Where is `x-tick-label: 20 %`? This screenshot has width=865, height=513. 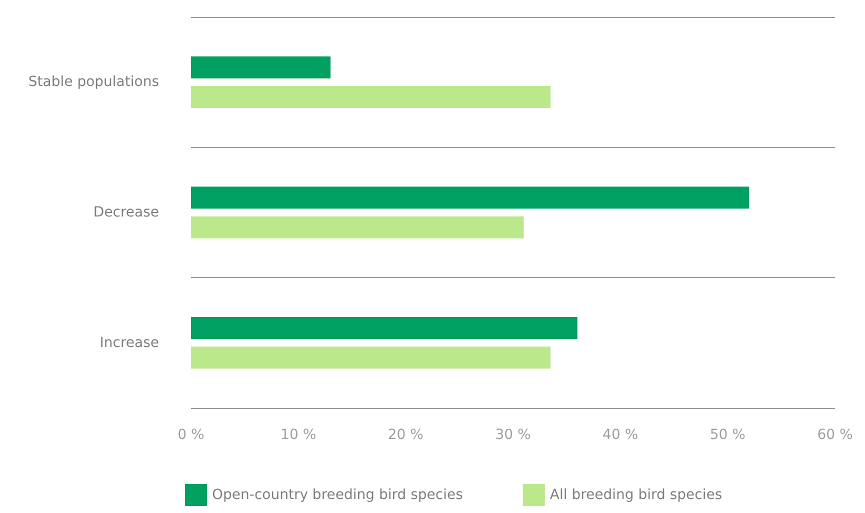
x-tick-label: 20 % is located at coordinates (406, 435).